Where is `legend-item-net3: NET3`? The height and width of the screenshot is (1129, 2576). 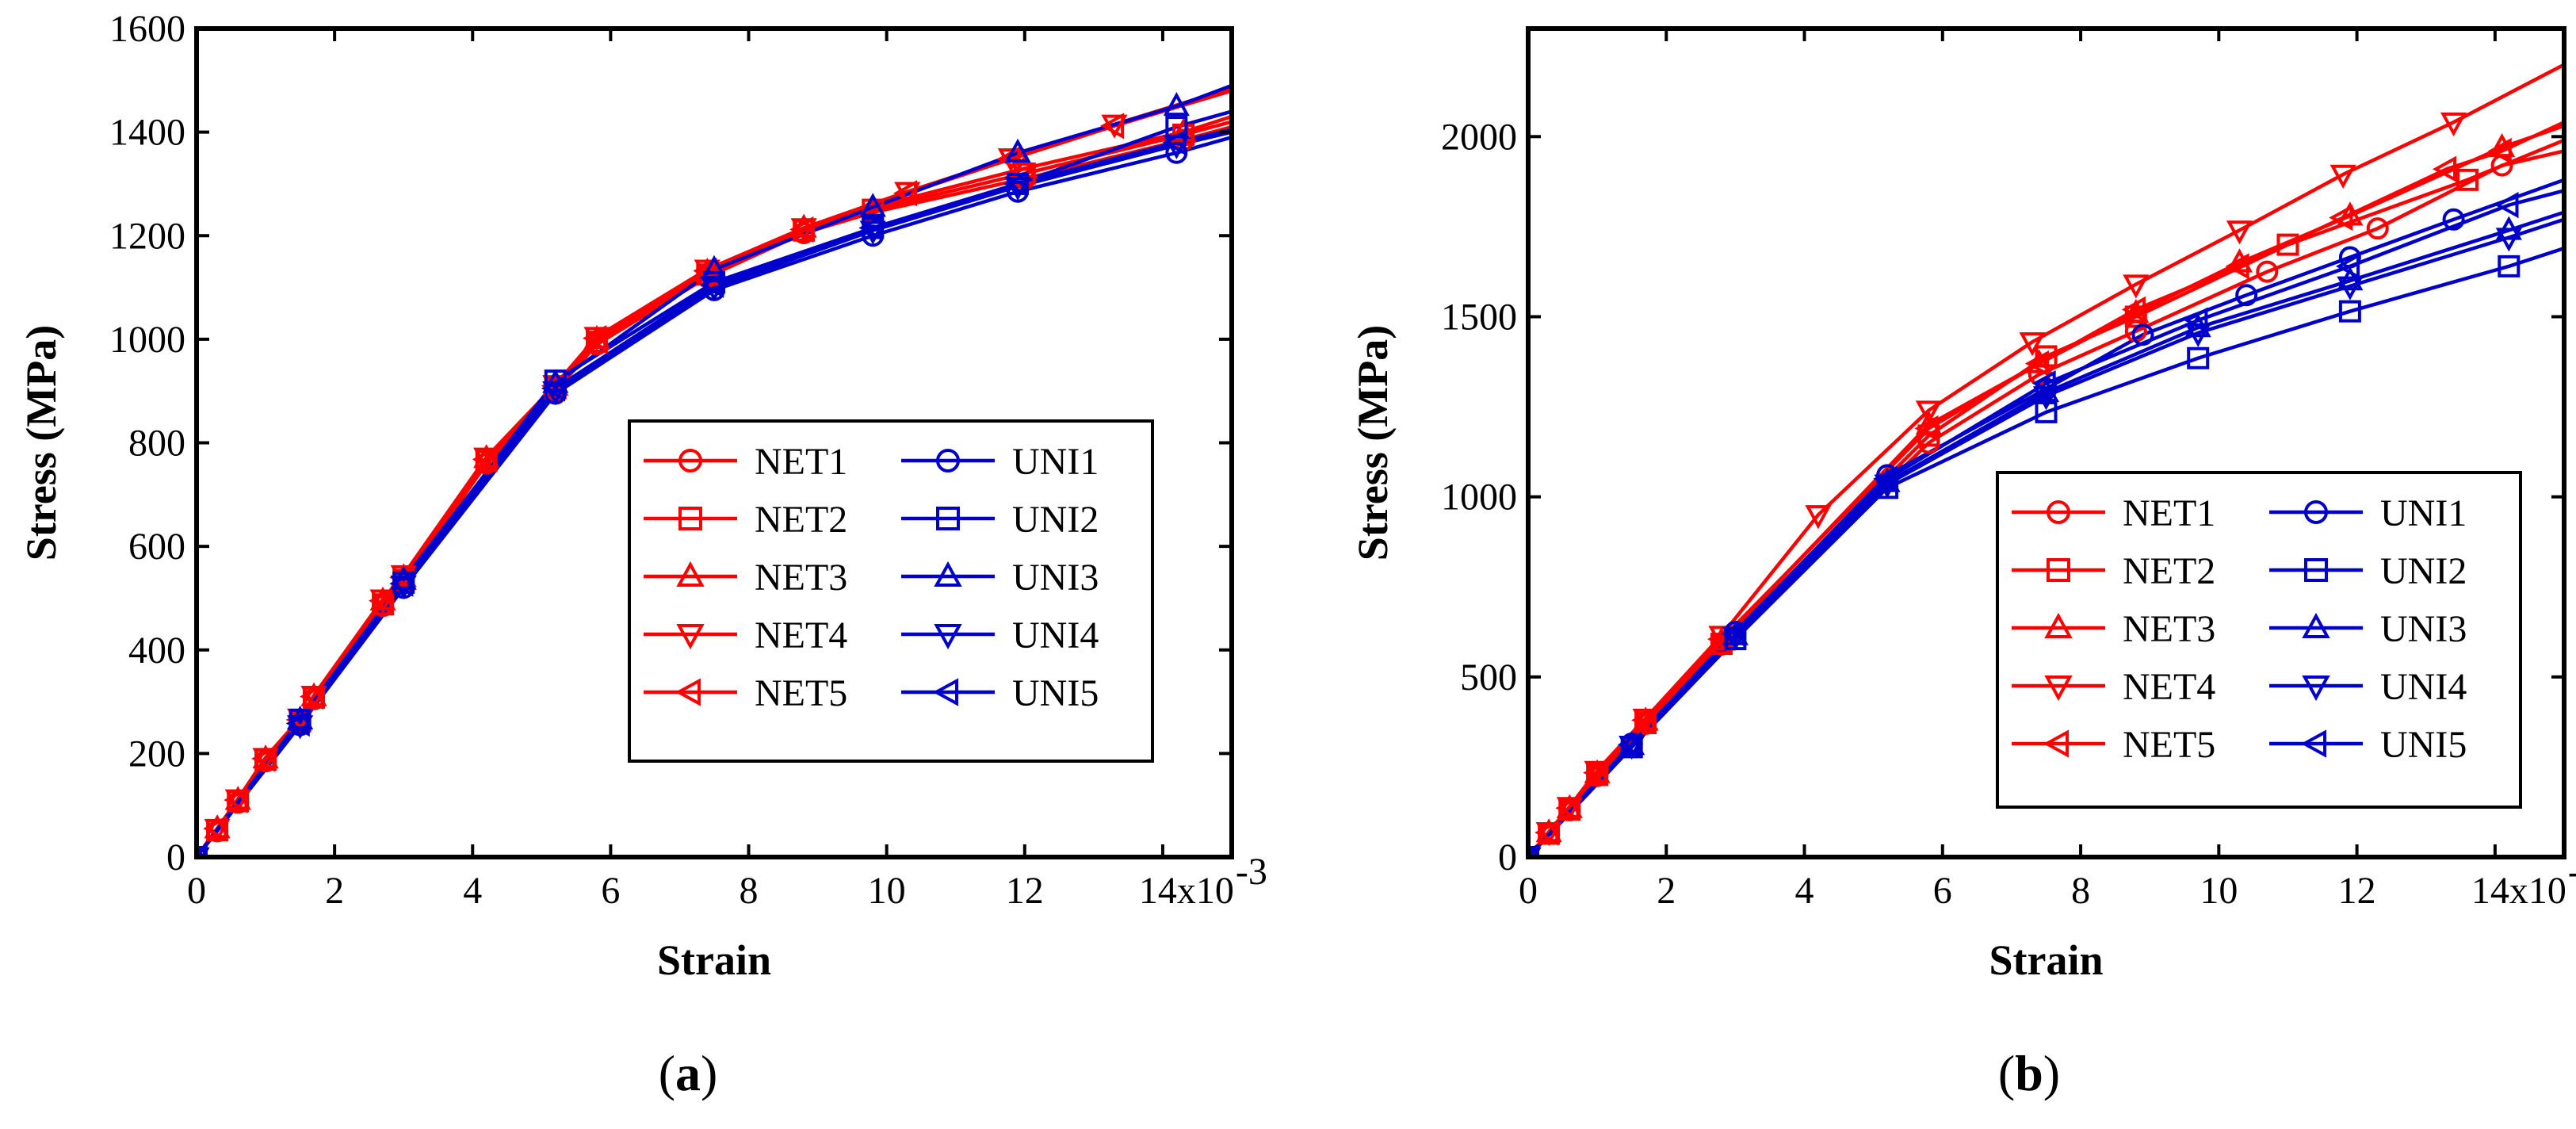
legend-item-net3: NET3 is located at coordinates (2113, 629).